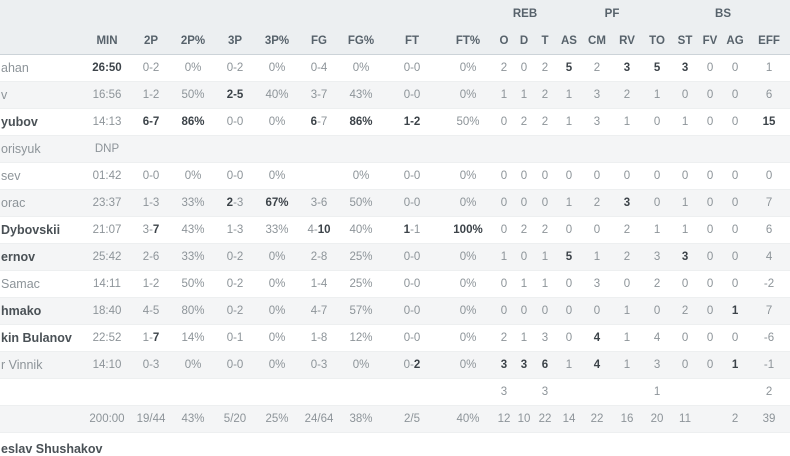  Describe the element at coordinates (361, 122) in the screenshot. I see `stat-cell-fgpct: 86%` at that location.